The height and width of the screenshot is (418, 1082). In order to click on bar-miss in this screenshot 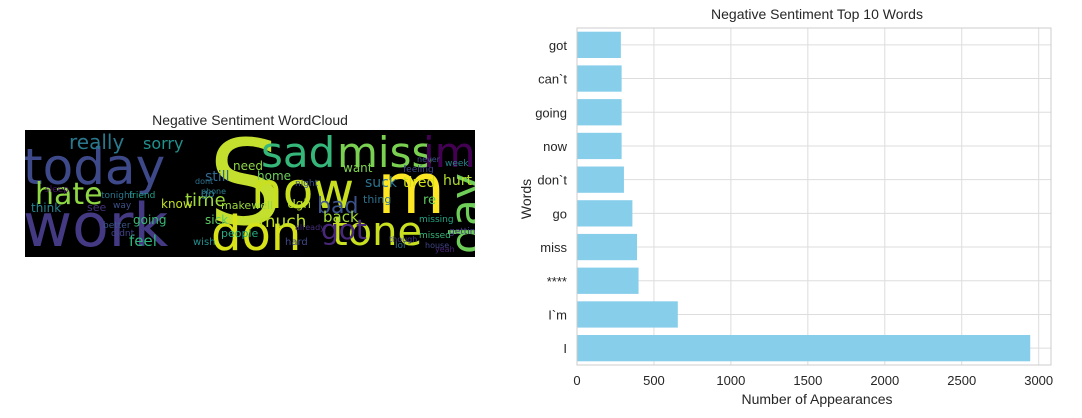, I will do `click(607, 247)`.